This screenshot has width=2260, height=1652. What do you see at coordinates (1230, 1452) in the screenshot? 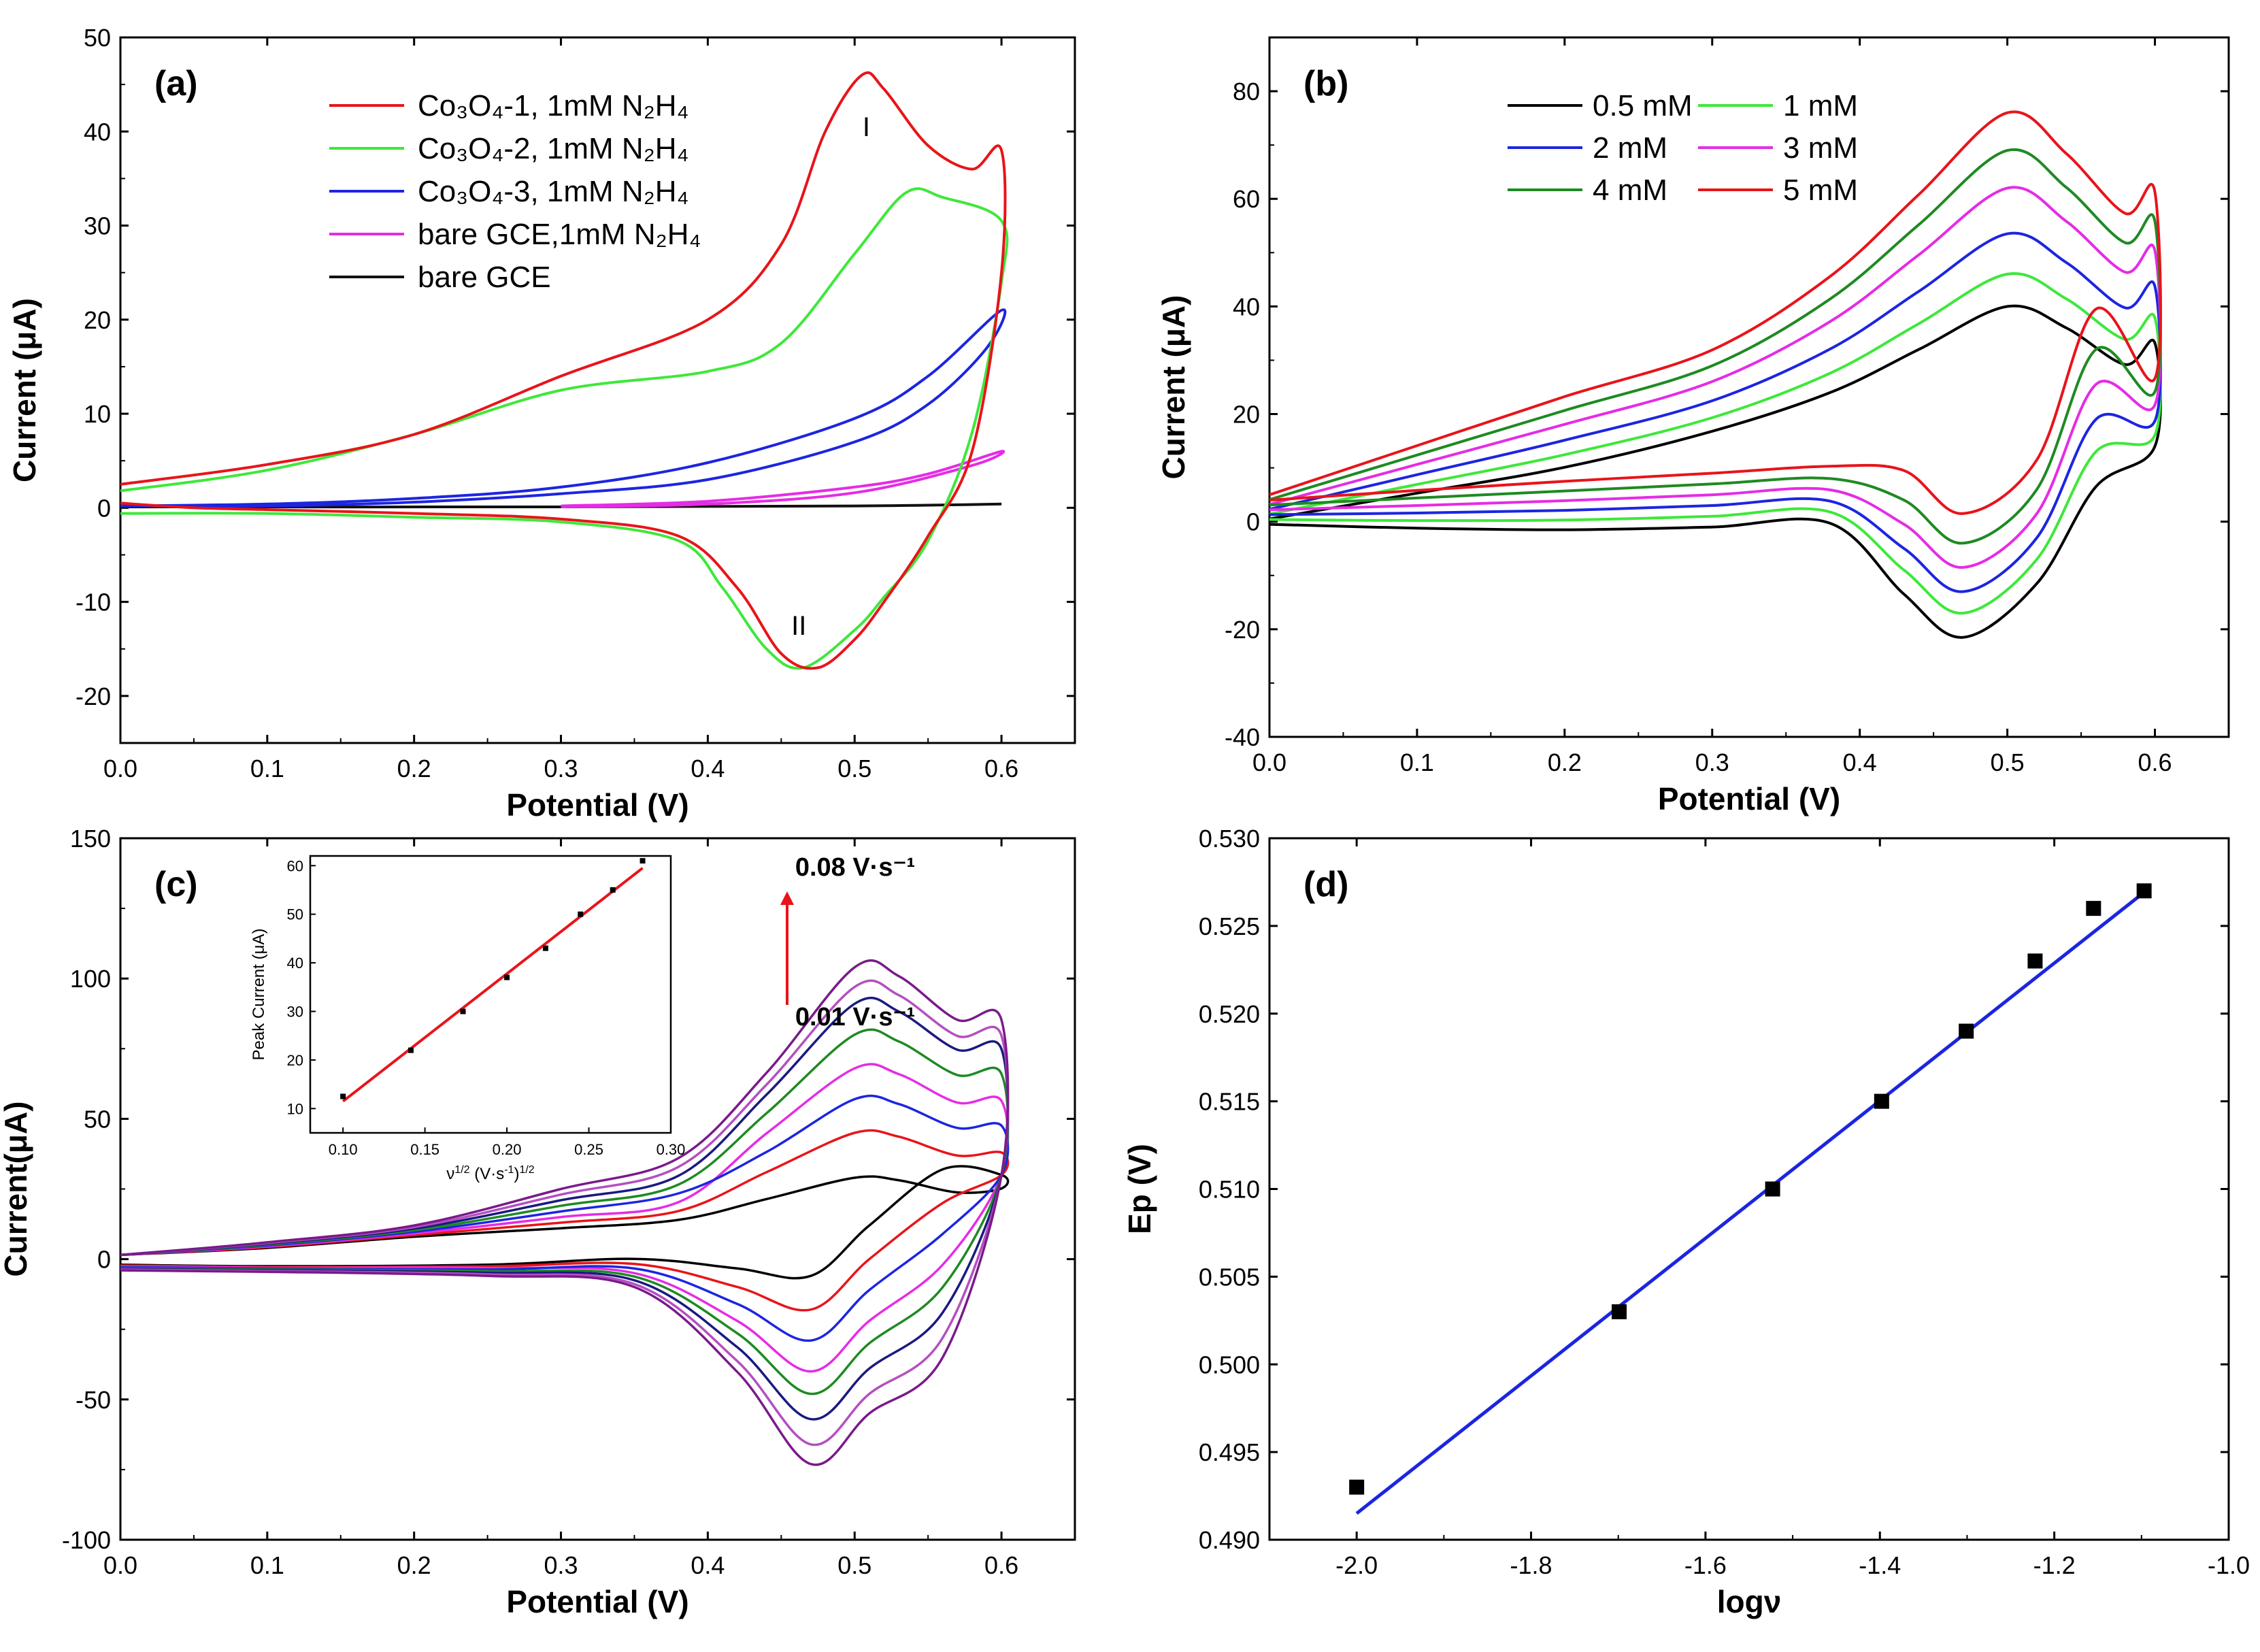
I see `y-tick-label: 0.495` at bounding box center [1230, 1452].